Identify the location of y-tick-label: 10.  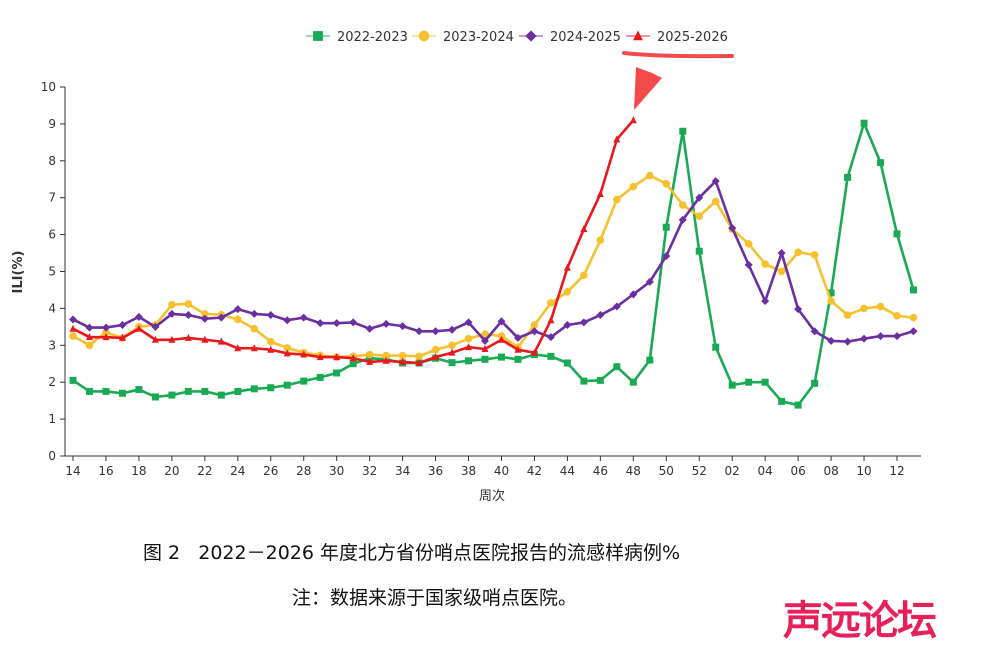
(48, 87).